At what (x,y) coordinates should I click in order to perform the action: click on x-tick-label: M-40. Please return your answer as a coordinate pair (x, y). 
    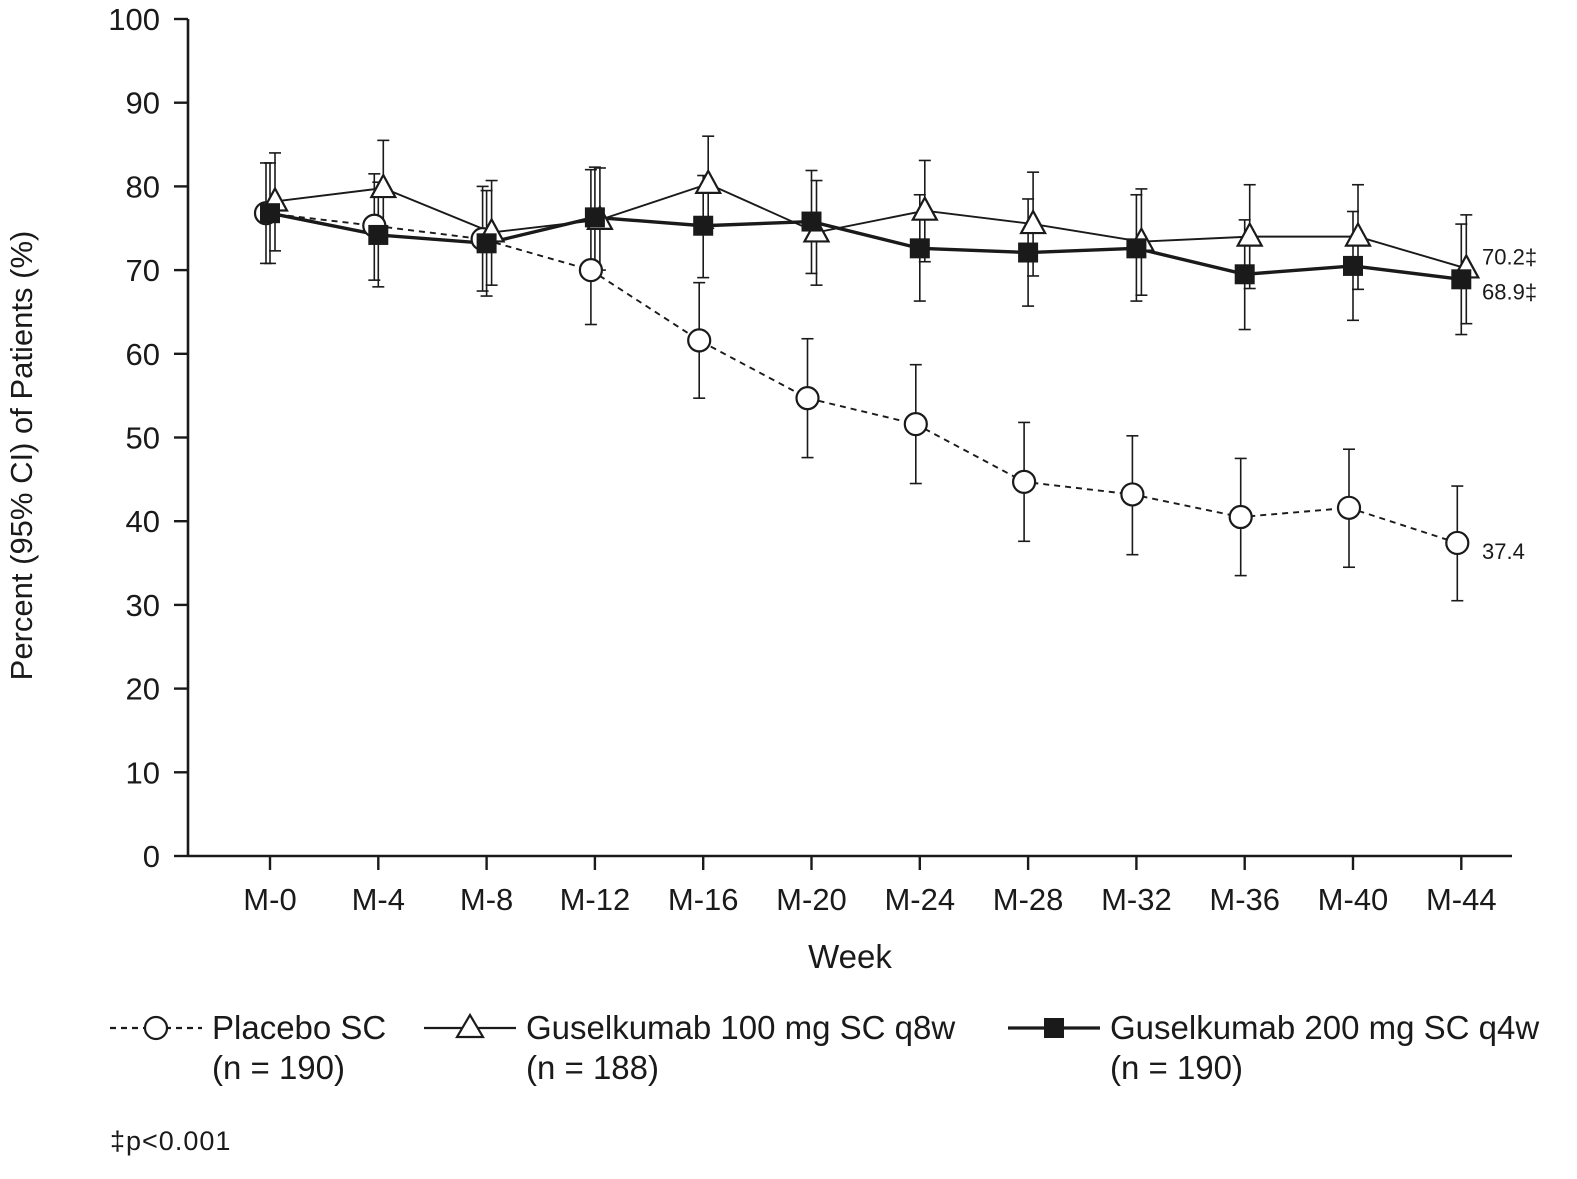
    Looking at the image, I should click on (1353, 899).